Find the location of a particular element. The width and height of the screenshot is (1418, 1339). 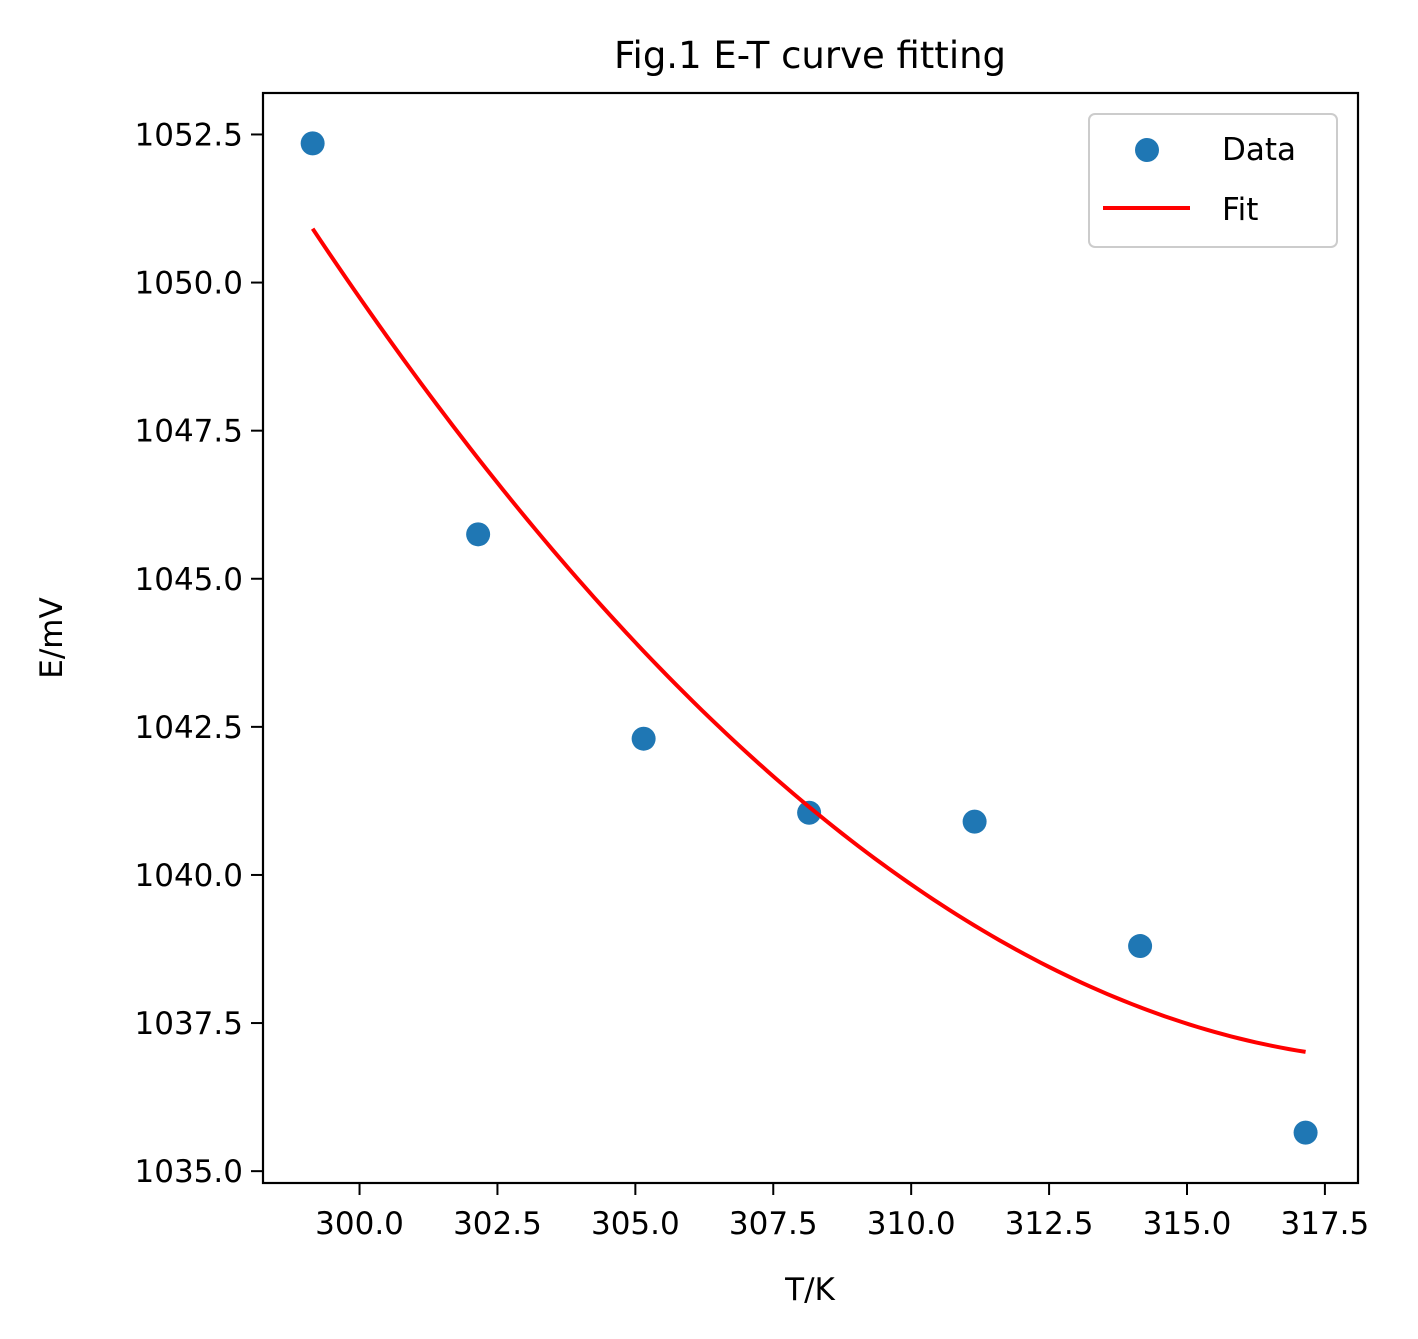

x-tick-label: 317.5 is located at coordinates (1325, 1224).